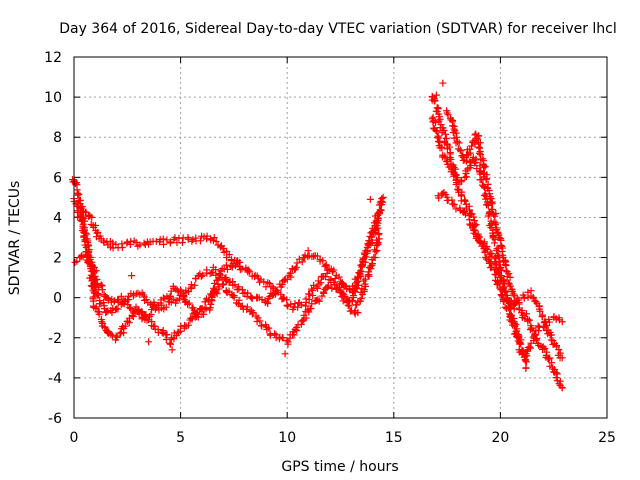  What do you see at coordinates (57, 218) in the screenshot?
I see `y-tick-label: 4` at bounding box center [57, 218].